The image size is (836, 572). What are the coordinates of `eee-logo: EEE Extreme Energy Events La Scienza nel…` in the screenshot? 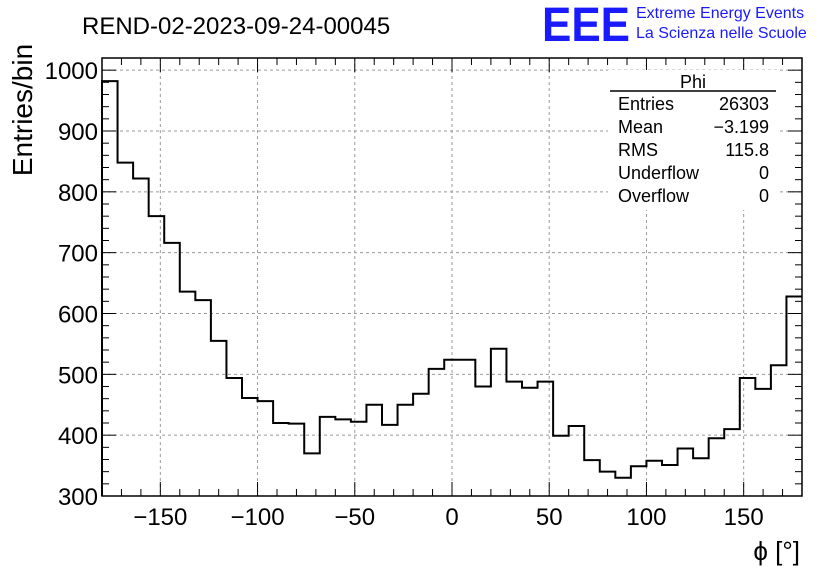 It's located at (674, 26).